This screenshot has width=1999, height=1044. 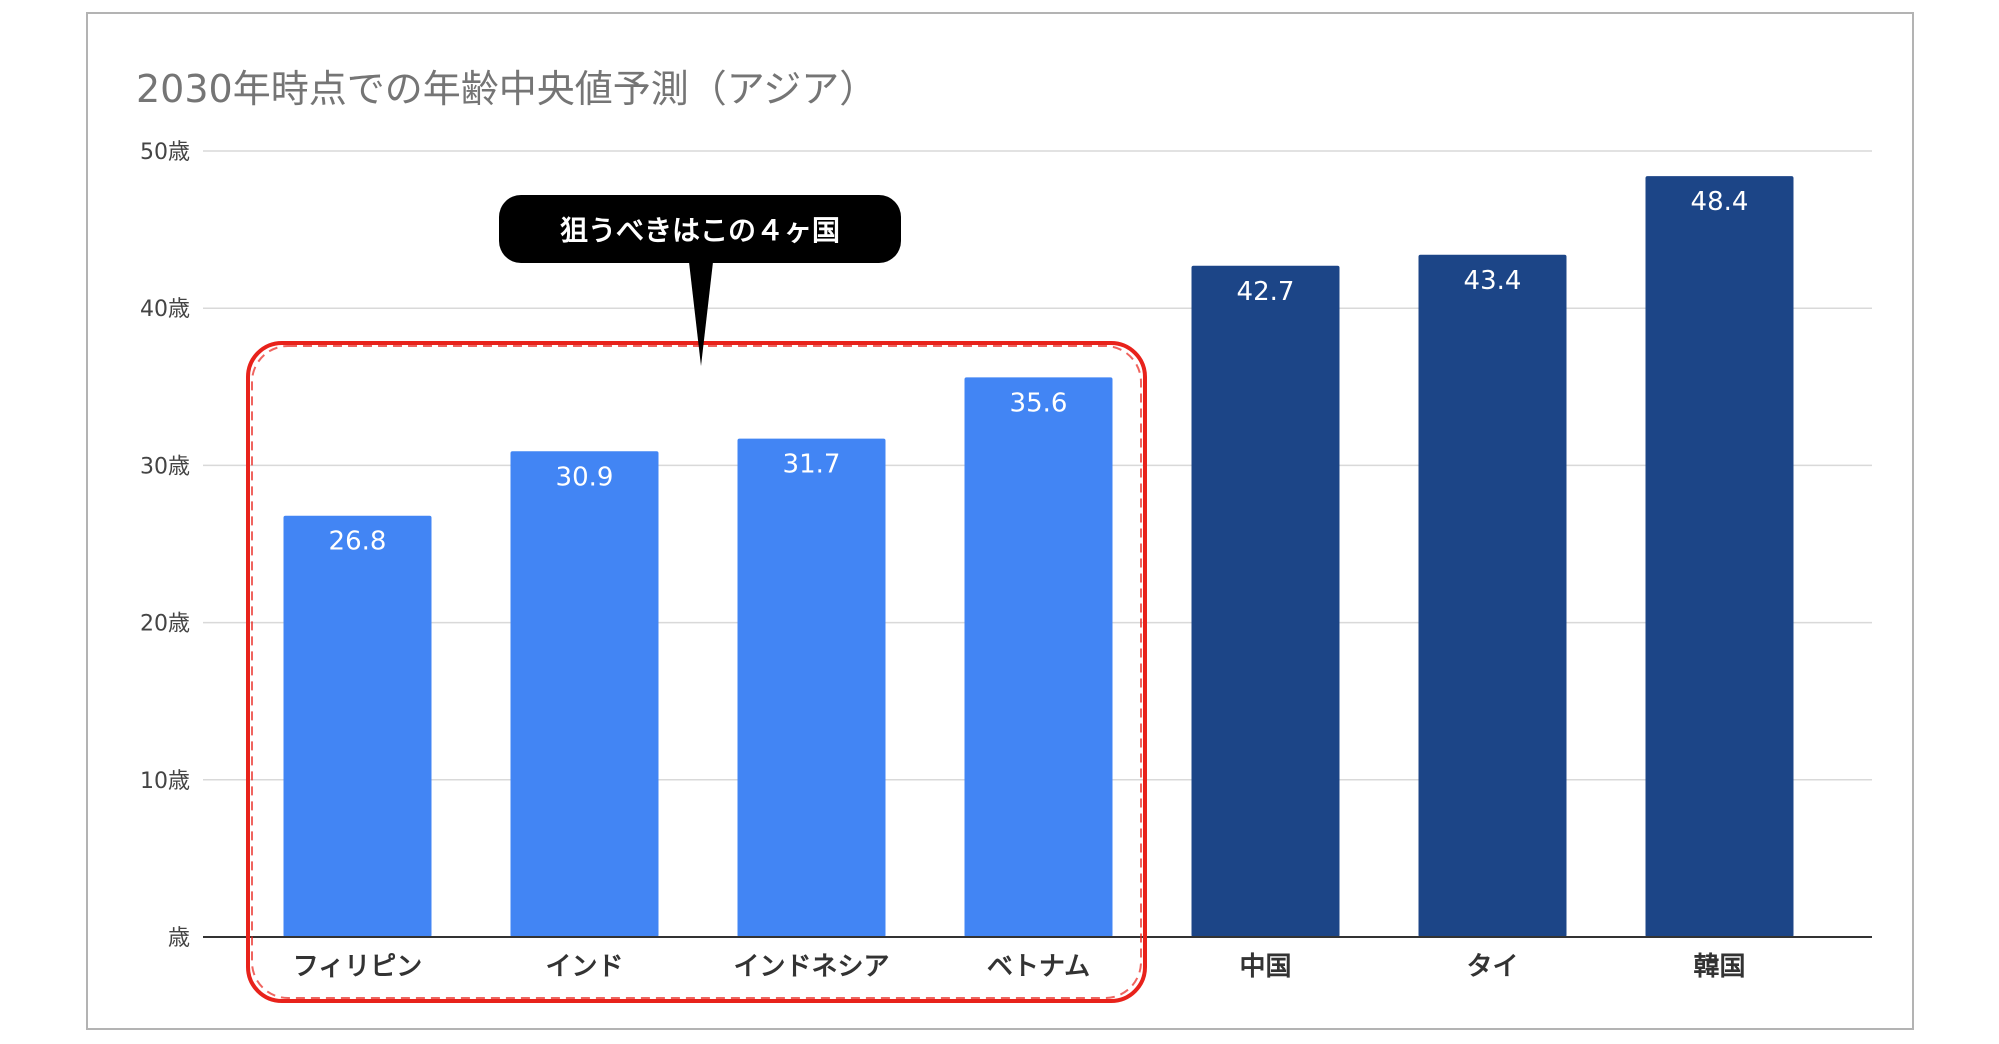 I want to click on y-tick-label: 10歳, so click(x=165, y=781).